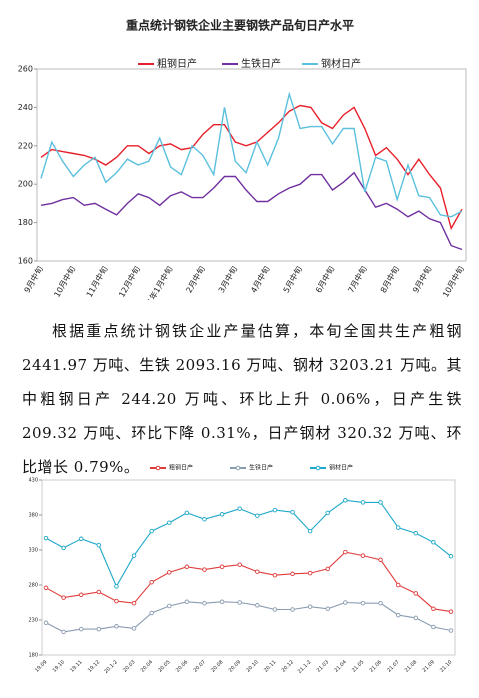 This screenshot has width=479, height=698. Describe the element at coordinates (288, 666) in the screenshot. I see `x-tick-label: 20.12` at that location.